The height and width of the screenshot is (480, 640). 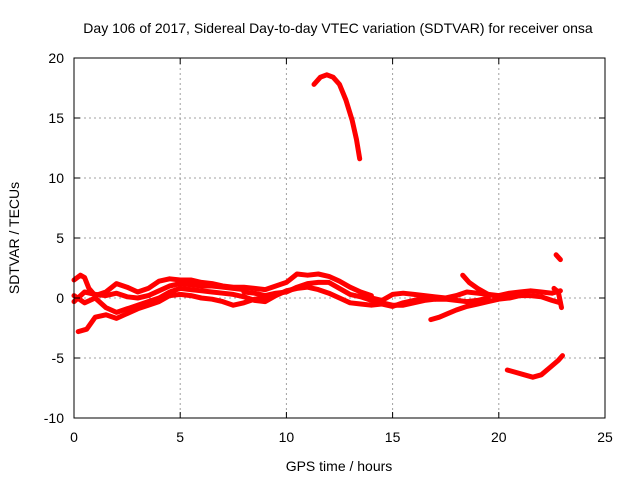 What do you see at coordinates (14, 238) in the screenshot?
I see `y-axis-label: SDTVAR / TECUs` at bounding box center [14, 238].